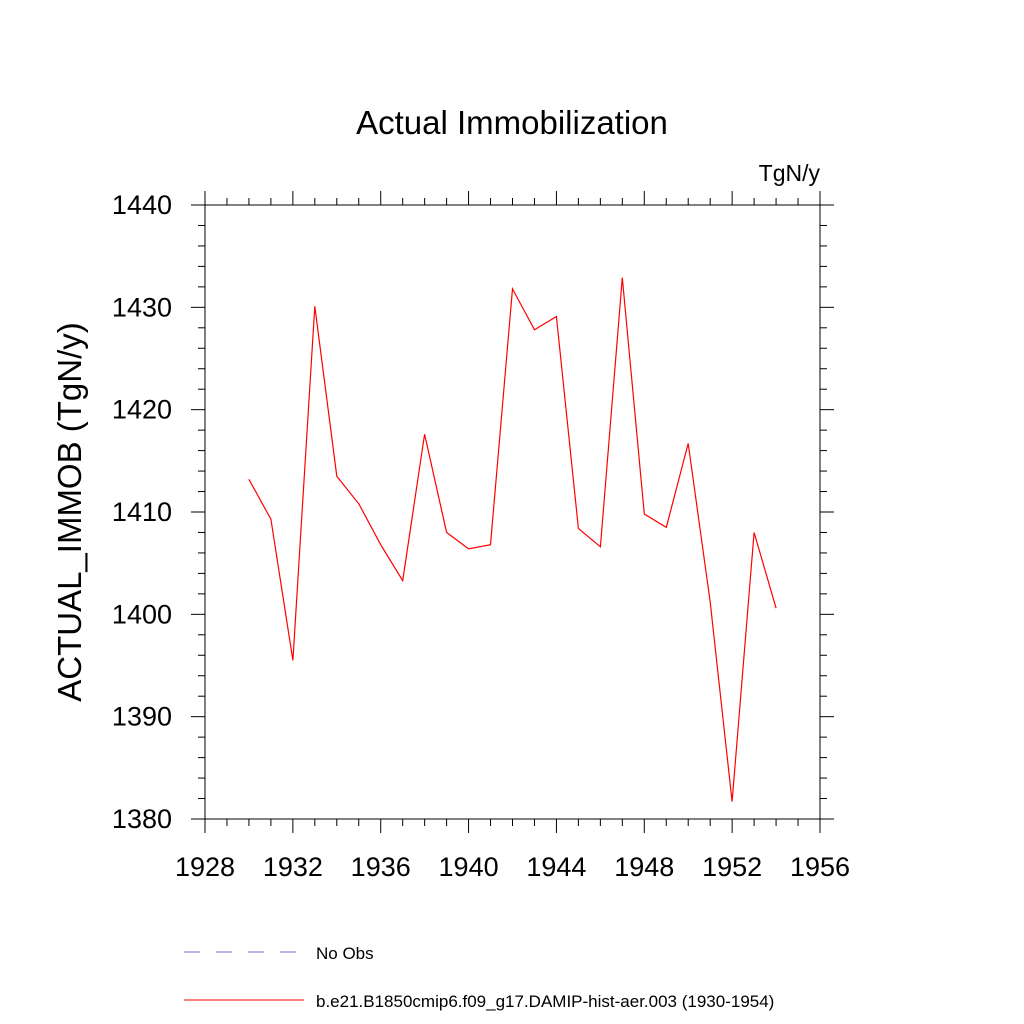 This screenshot has width=1024, height=1024. I want to click on x-tick-label: 1956, so click(820, 867).